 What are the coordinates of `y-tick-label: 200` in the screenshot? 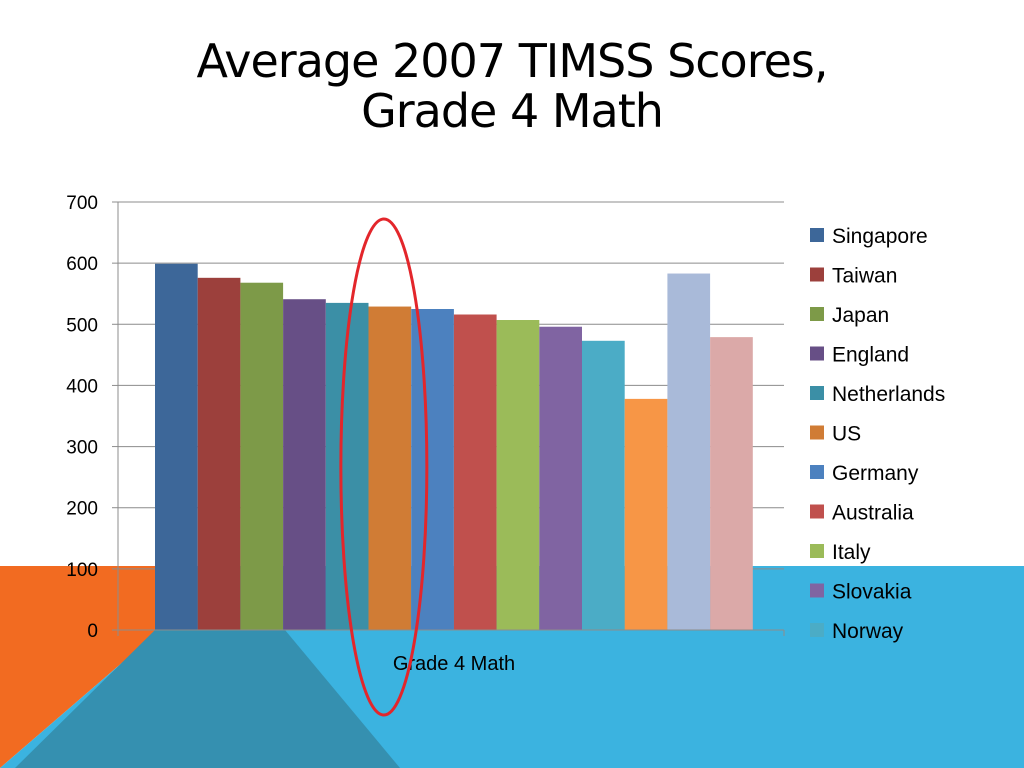 It's located at (82, 509).